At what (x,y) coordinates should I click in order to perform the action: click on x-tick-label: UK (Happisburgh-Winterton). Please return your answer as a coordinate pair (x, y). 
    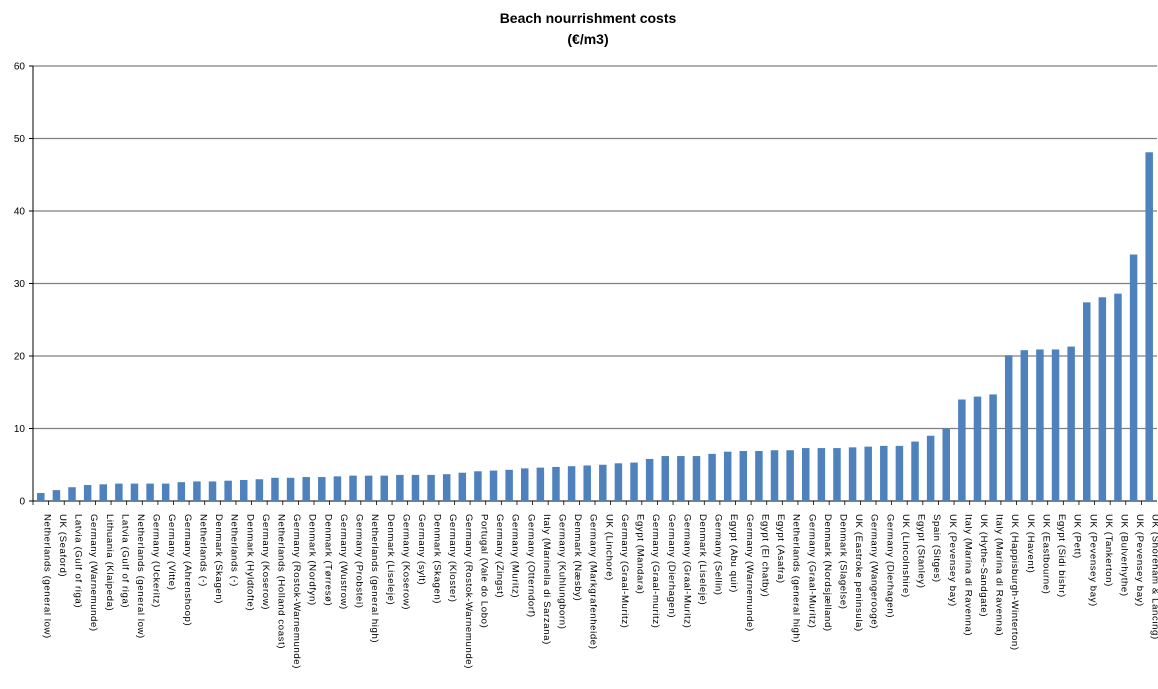
    Looking at the image, I should click on (1014, 582).